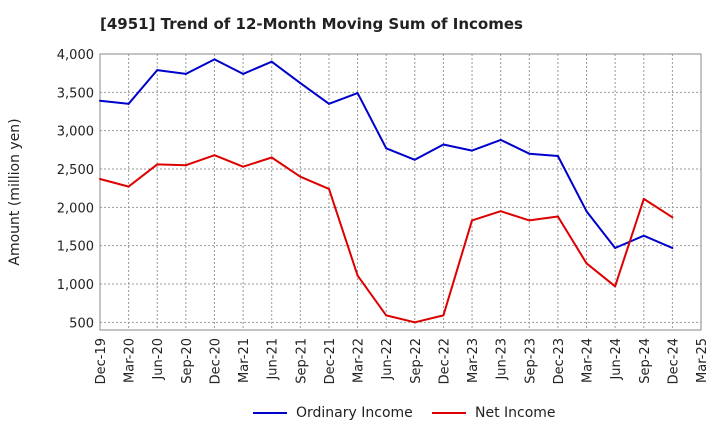  Describe the element at coordinates (301, 361) in the screenshot. I see `x-tick-label: Sep-21` at that location.